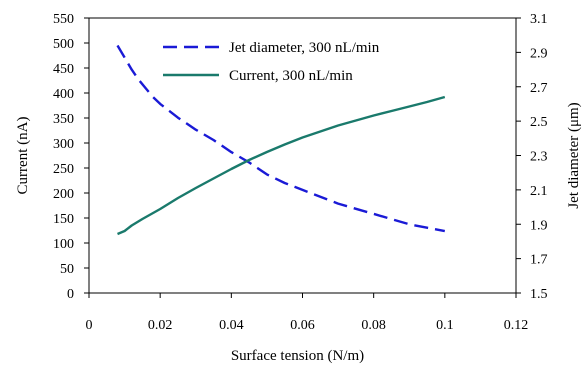  I want to click on x-tick-label: 0.1, so click(445, 325).